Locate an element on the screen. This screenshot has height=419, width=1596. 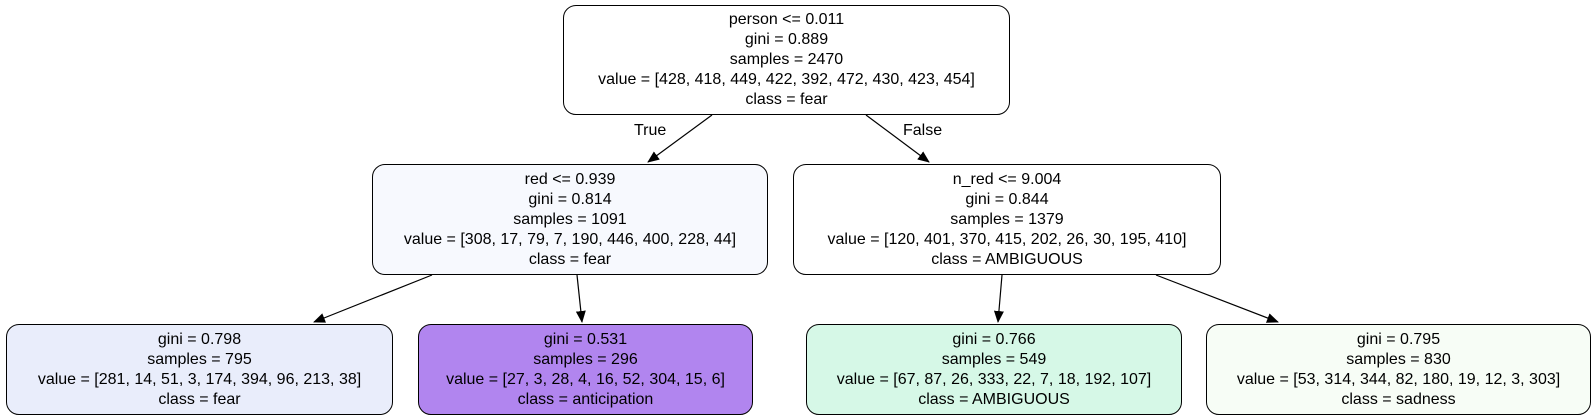
node-samples: samples = 1379 is located at coordinates (1007, 219).